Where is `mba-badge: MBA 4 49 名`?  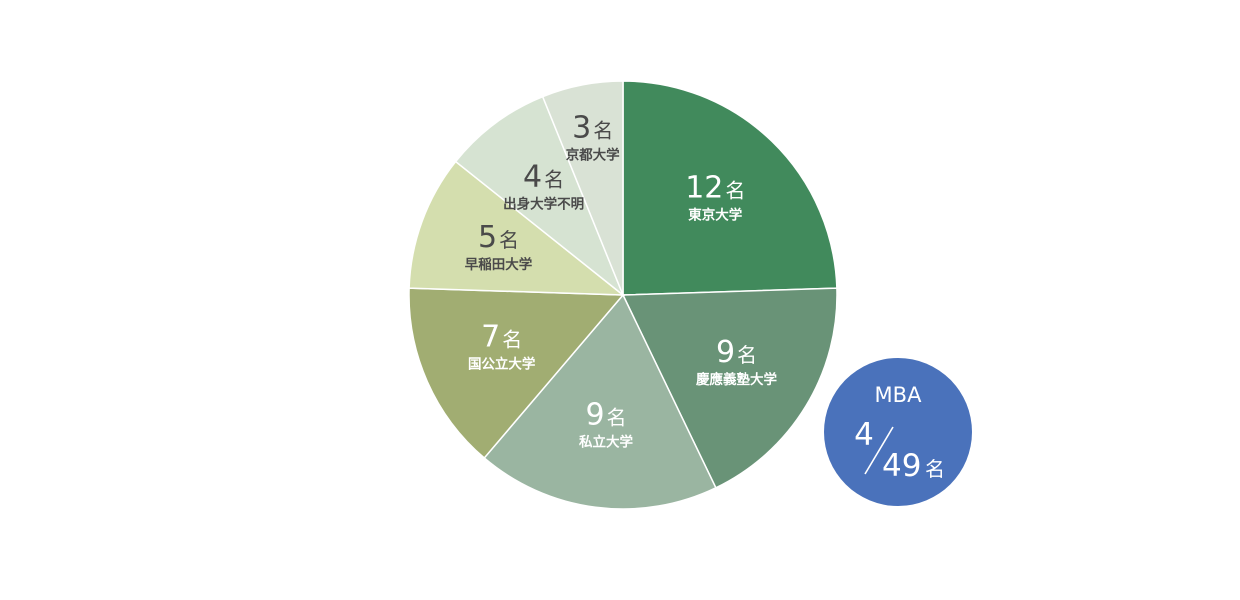 mba-badge: MBA 4 49 名 is located at coordinates (898, 432).